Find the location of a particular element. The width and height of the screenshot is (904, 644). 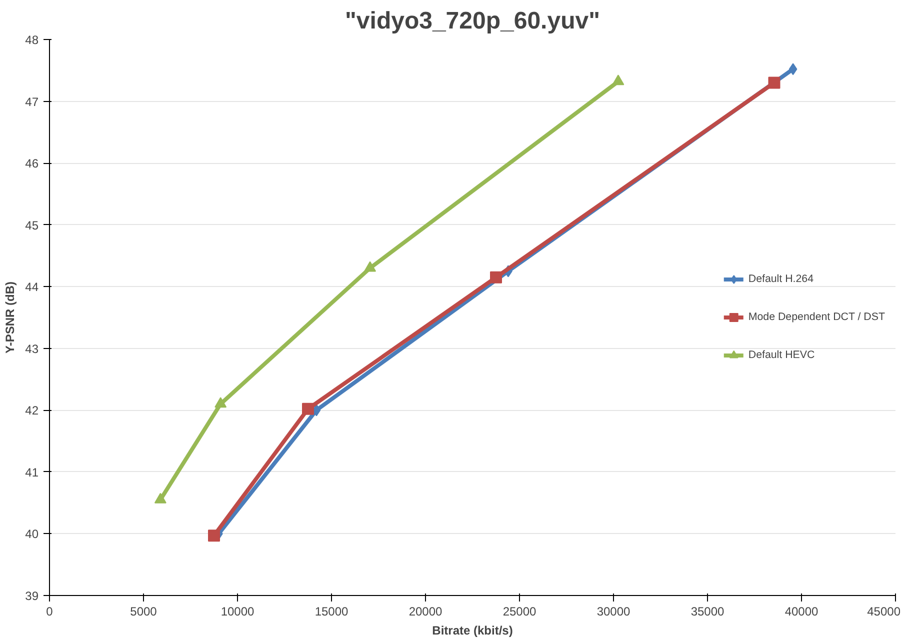

x-tick-label: 35000 is located at coordinates (707, 611).